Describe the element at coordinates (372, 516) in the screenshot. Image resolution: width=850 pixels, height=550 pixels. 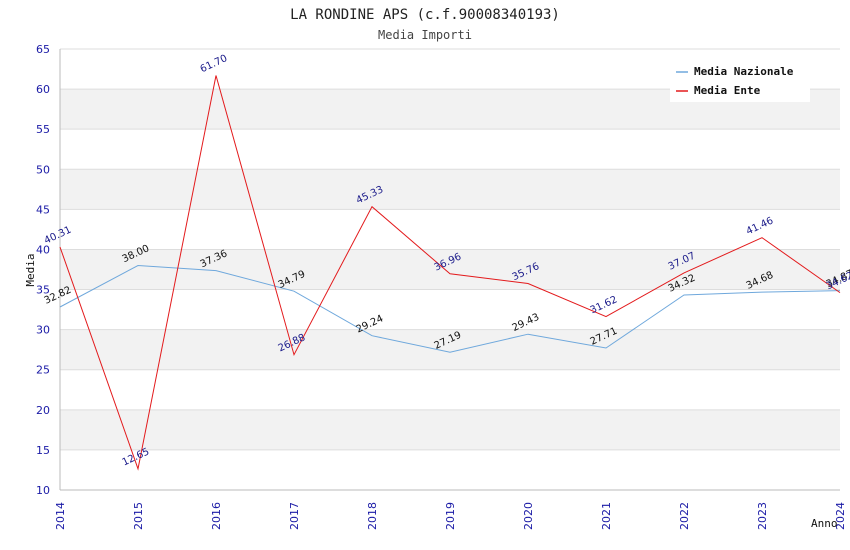
I see `x-tick-label: 2018` at that location.